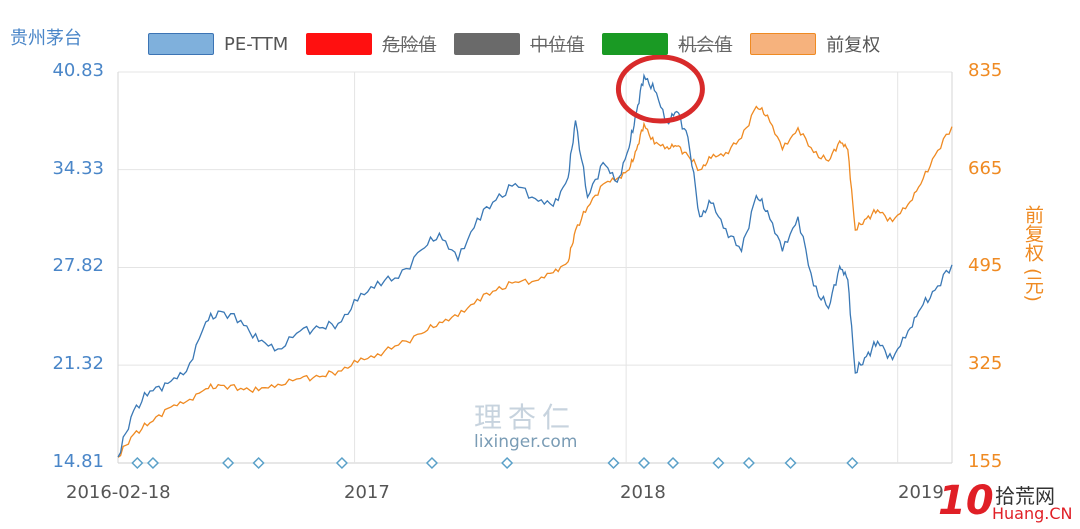 This screenshot has height=529, width=1080. I want to click on y-right-tick: 835, so click(985, 70).